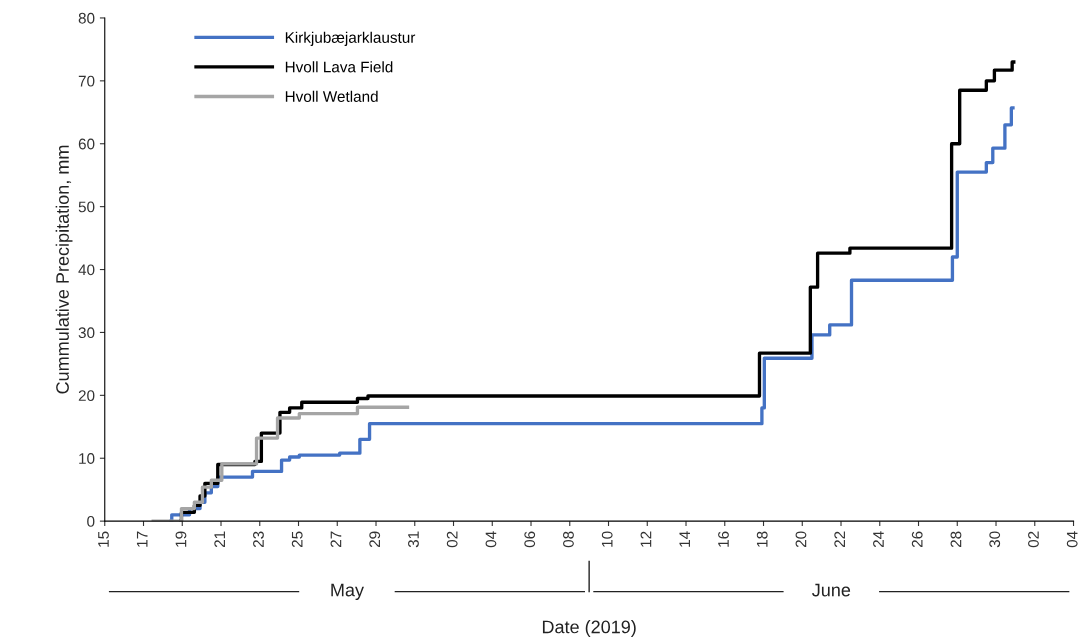  I want to click on x-tick-label: 17, so click(142, 539).